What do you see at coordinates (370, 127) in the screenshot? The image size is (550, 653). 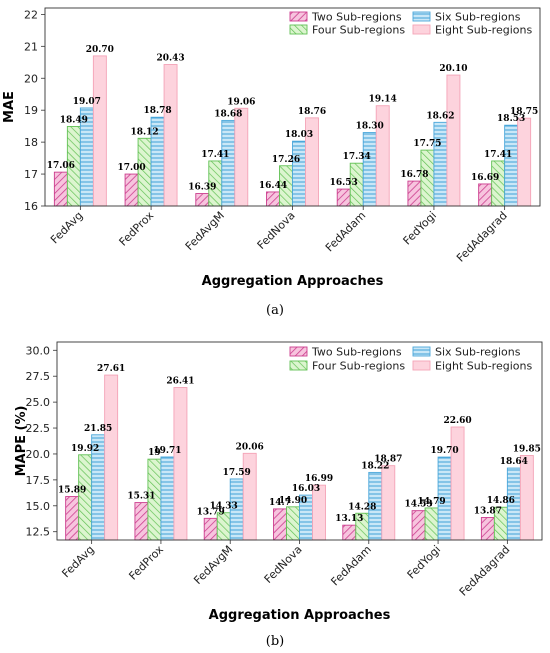 I see `data-label: 18.30` at bounding box center [370, 127].